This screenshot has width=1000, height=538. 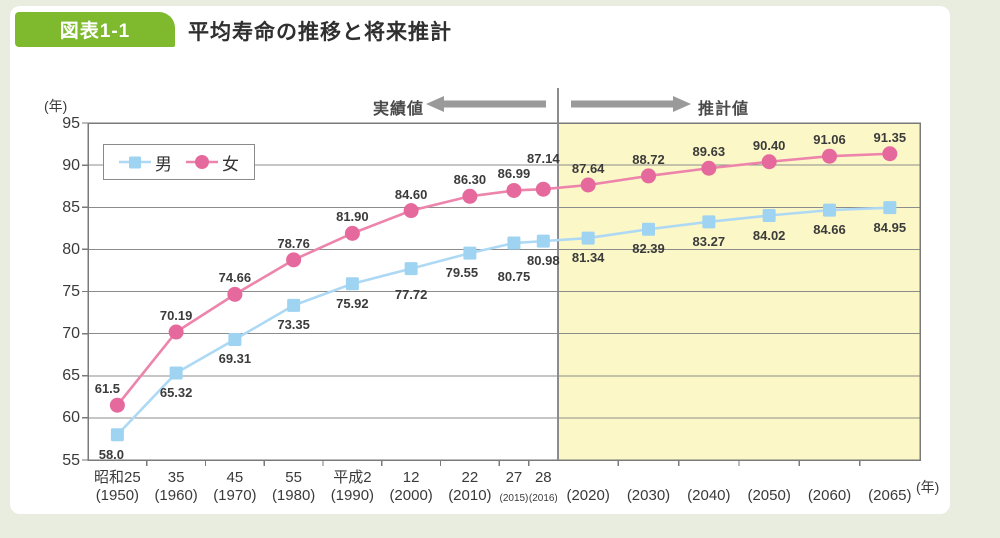 I want to click on male-value-label: 69.31, so click(x=235, y=359).